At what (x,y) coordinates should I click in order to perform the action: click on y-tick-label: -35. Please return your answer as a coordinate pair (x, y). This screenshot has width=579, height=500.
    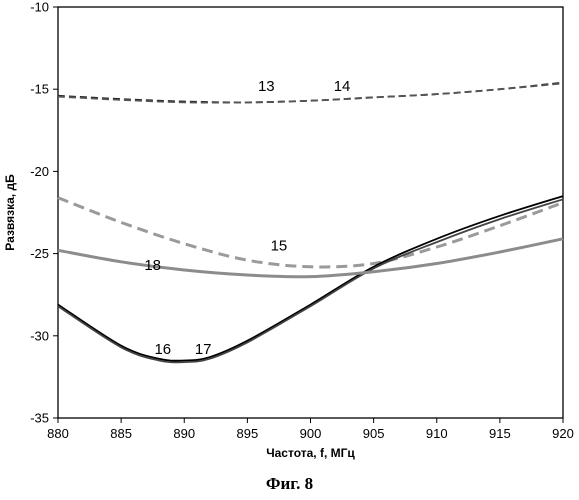
    Looking at the image, I should click on (39, 418).